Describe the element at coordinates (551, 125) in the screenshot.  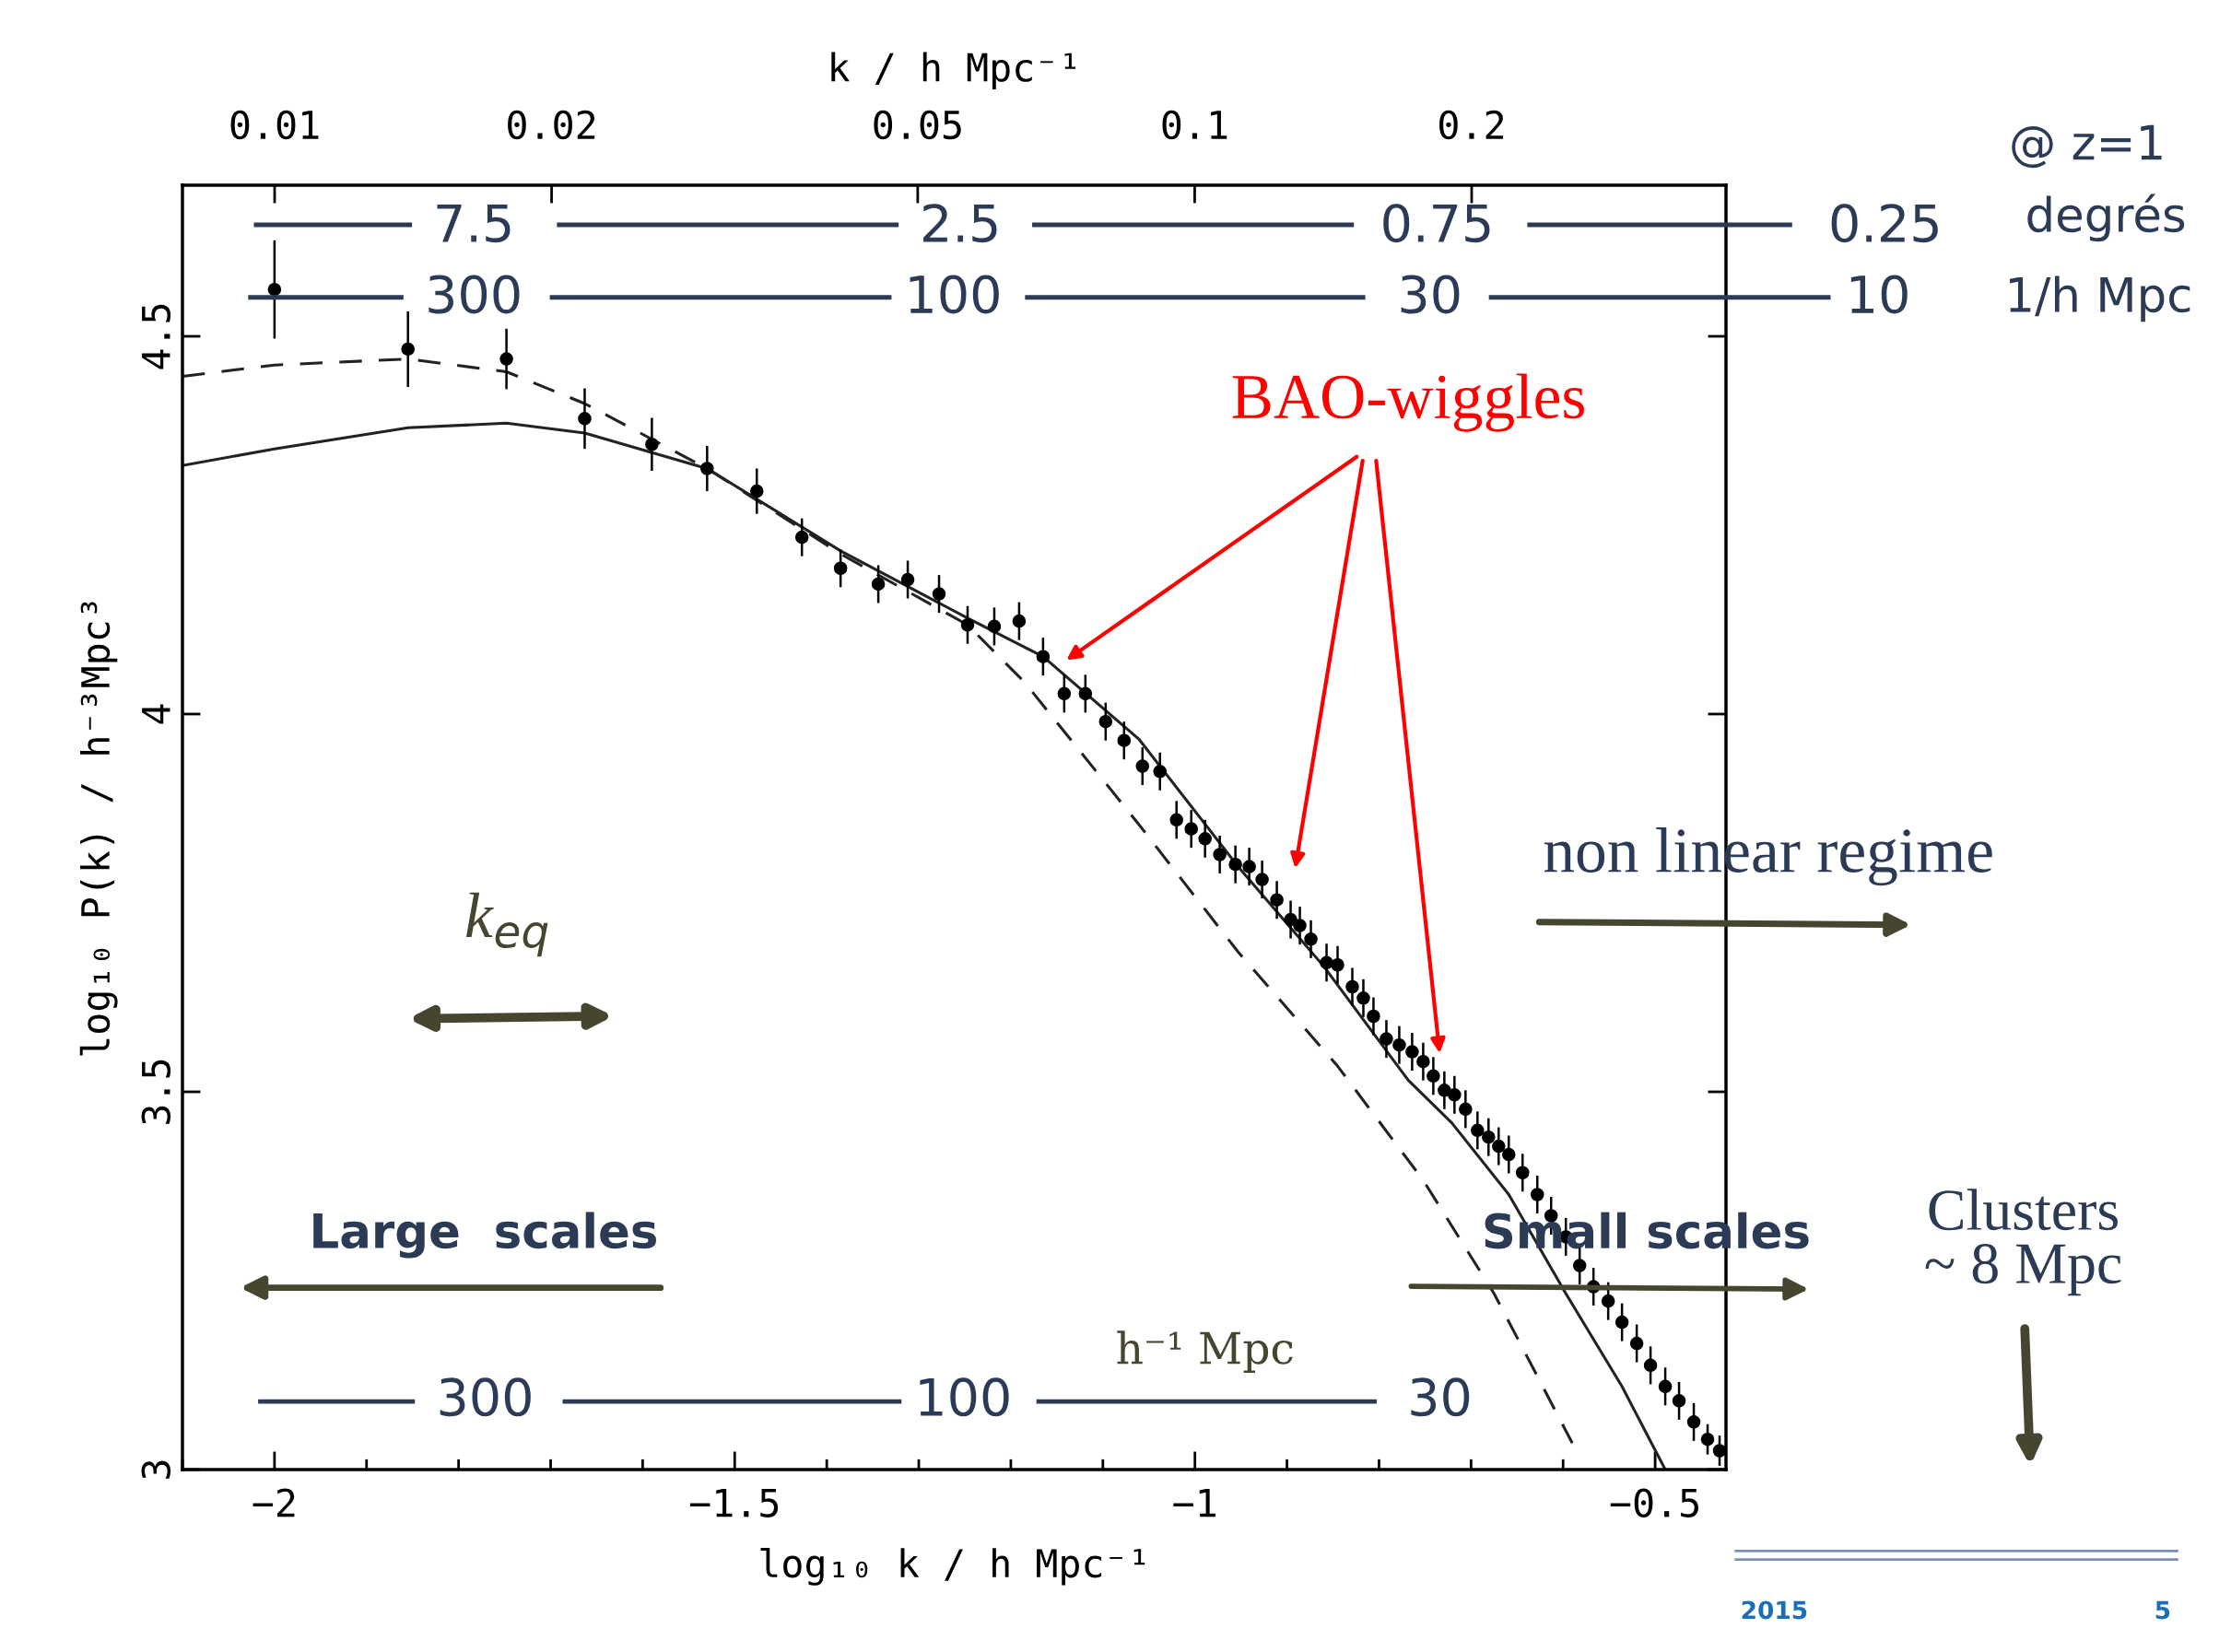
I see `x2-tick-label: 0.02` at that location.